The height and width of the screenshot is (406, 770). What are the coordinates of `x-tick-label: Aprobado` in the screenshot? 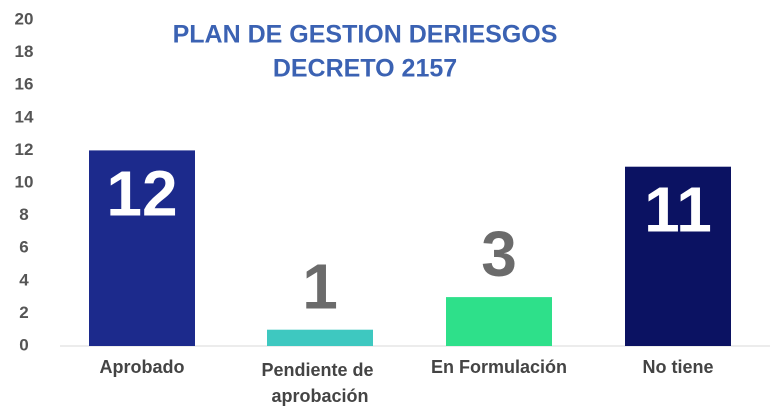 It's located at (142, 367).